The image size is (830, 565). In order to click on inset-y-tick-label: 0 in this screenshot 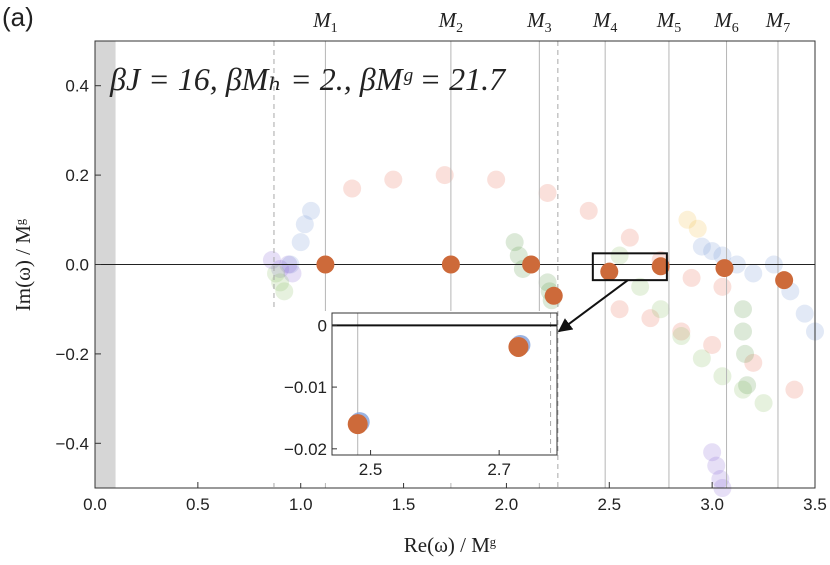, I will do `click(322, 325)`.